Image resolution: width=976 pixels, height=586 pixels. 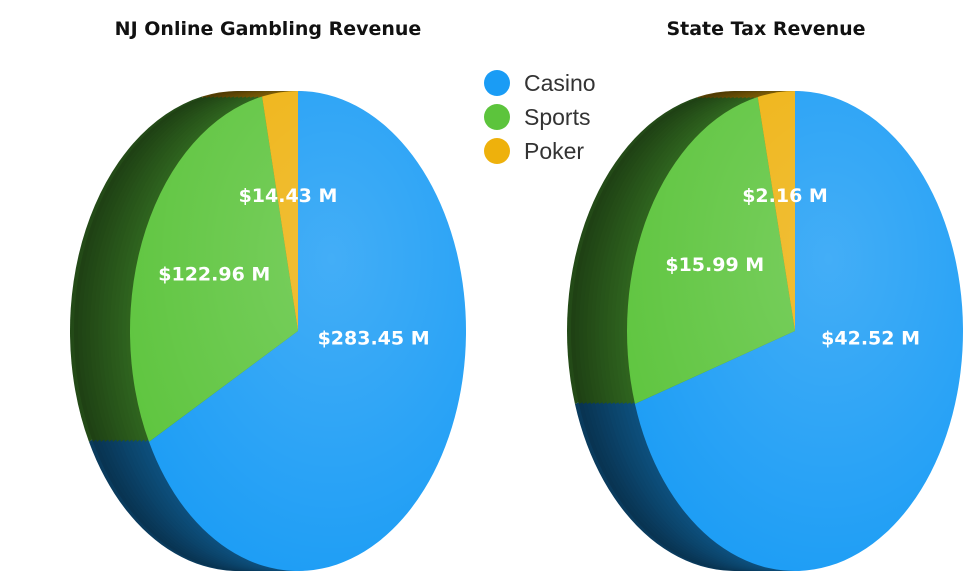 What do you see at coordinates (497, 151) in the screenshot?
I see `legend-swatch-poker` at bounding box center [497, 151].